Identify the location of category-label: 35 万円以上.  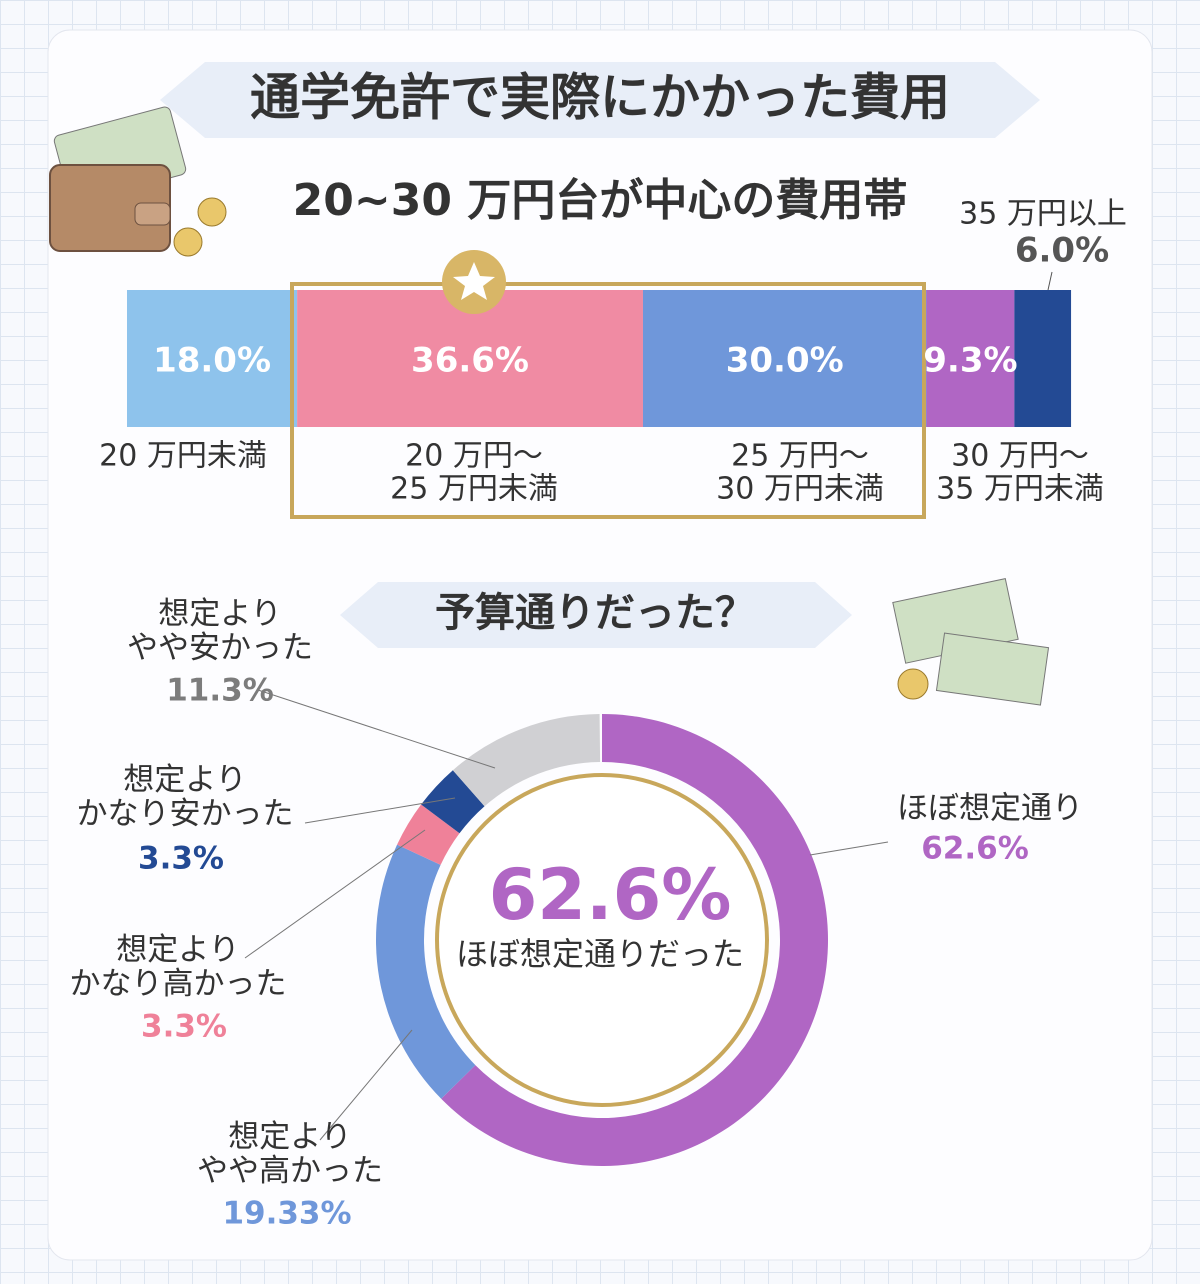
(1043, 214).